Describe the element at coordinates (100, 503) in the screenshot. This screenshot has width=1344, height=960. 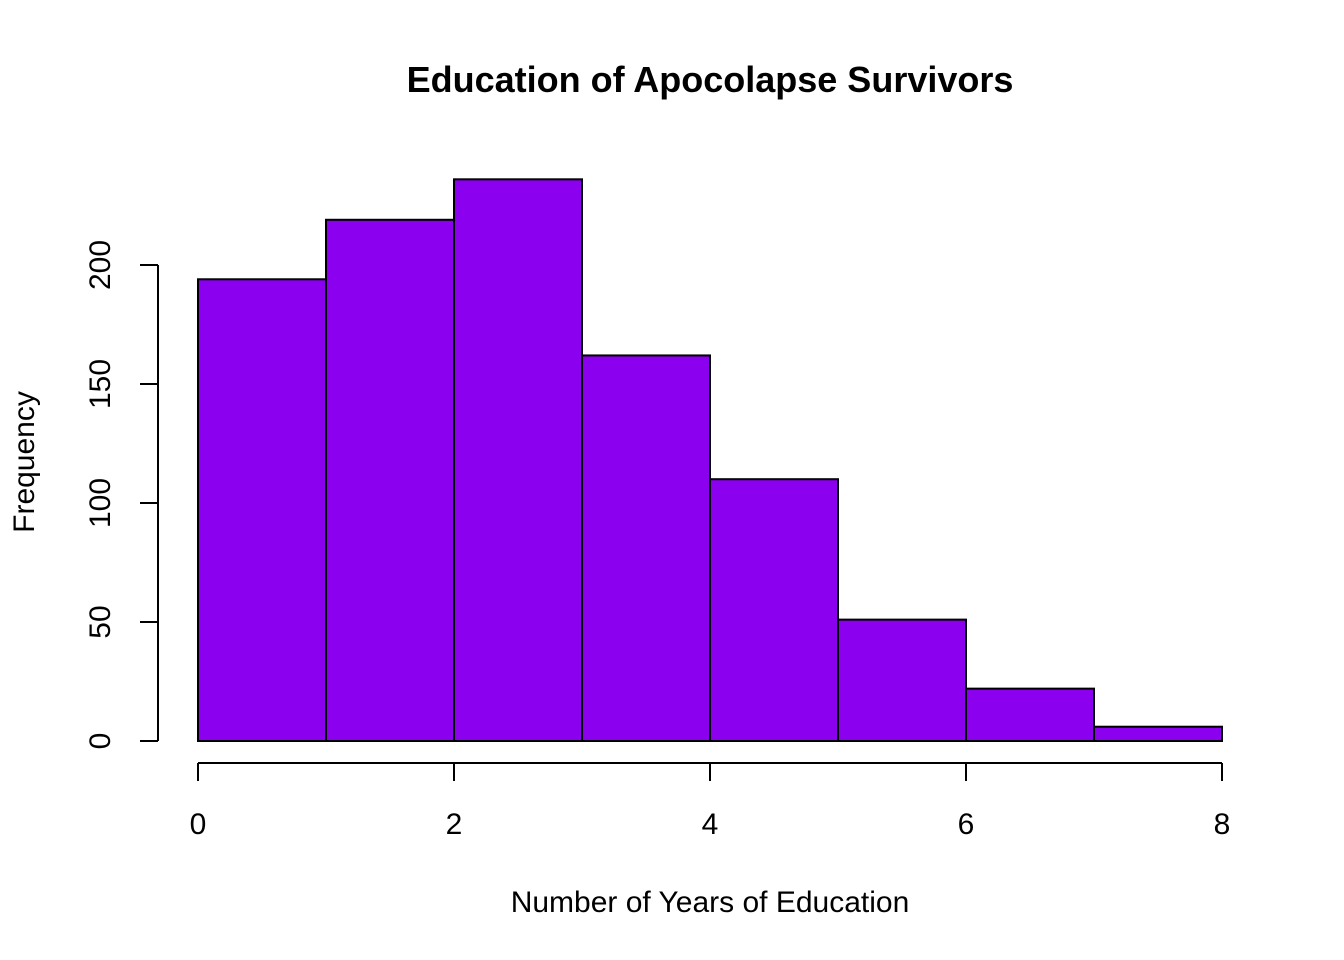
I see `y-tick-label-2: 100` at that location.